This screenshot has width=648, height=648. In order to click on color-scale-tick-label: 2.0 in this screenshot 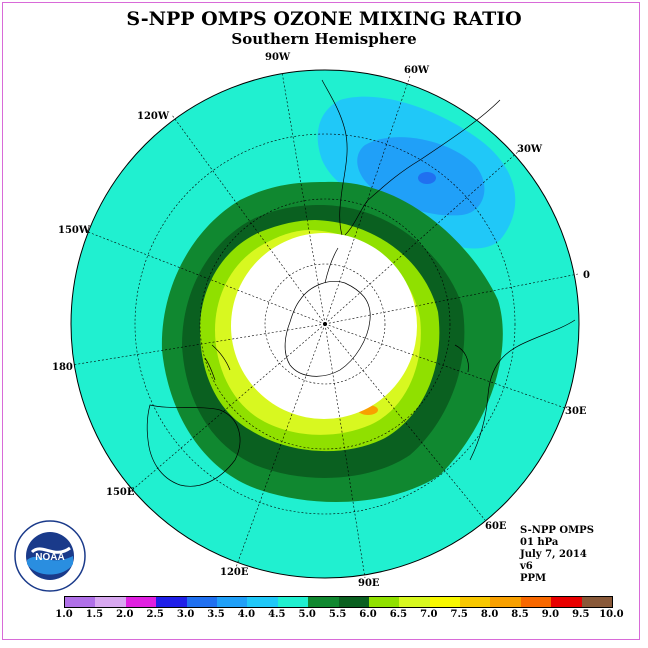, I will do `click(125, 614)`.